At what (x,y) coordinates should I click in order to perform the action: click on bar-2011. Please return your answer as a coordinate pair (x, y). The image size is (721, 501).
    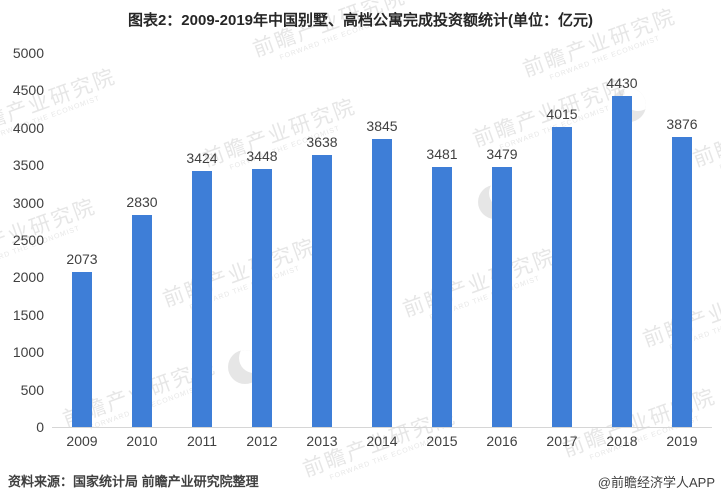
    Looking at the image, I should click on (202, 299).